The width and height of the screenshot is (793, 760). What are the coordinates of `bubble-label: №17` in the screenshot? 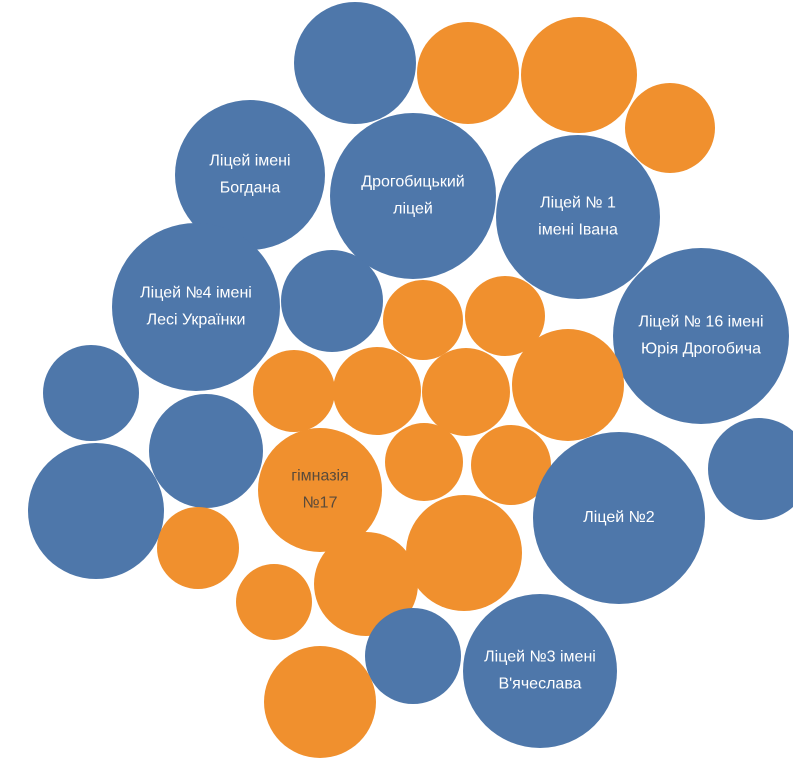 It's located at (320, 503).